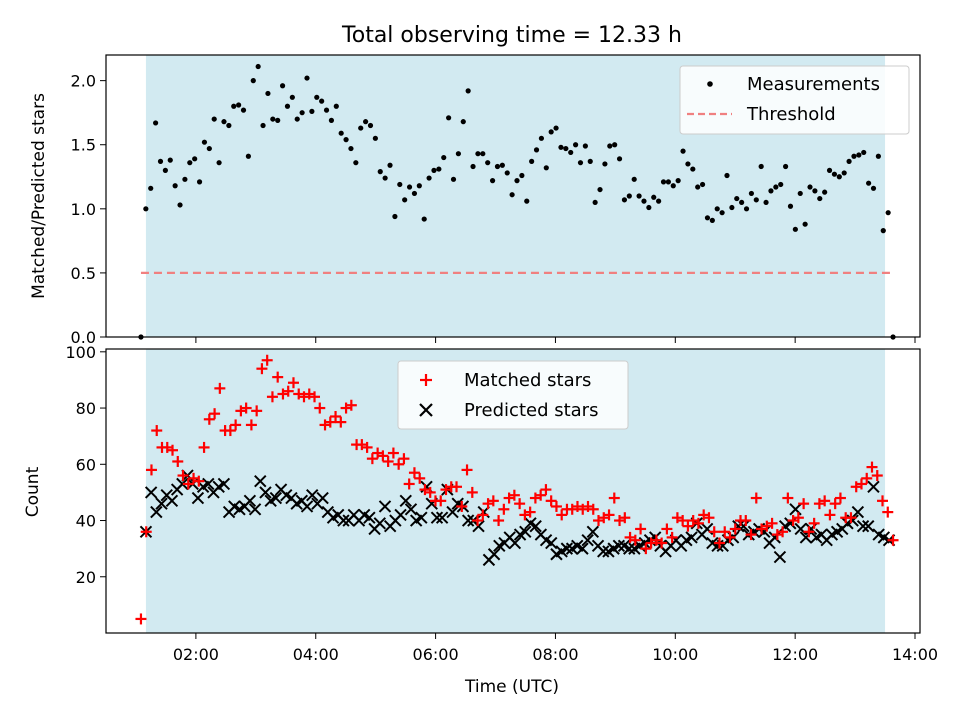  I want to click on bottom-x-ticks: 02:00 04:00 06:00 08:00 10:00 12:00 14:00, so click(555, 648).